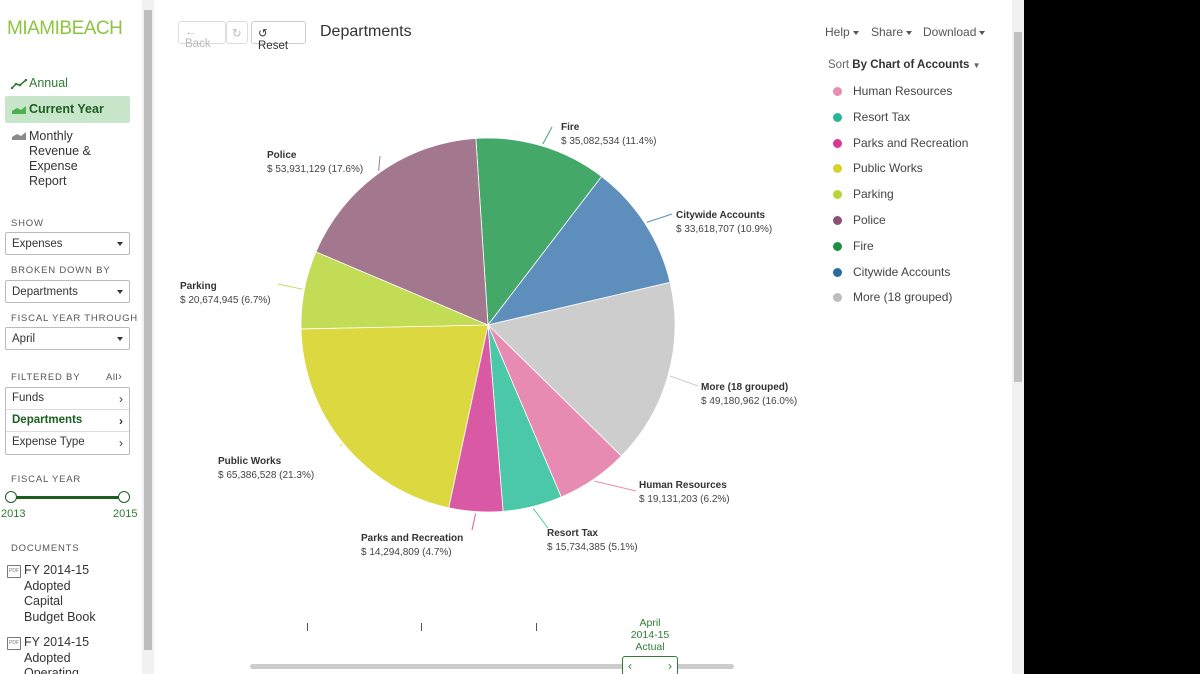 This screenshot has width=1200, height=674. Describe the element at coordinates (1018, 207) in the screenshot. I see `main-scrollbar-thumb` at that location.